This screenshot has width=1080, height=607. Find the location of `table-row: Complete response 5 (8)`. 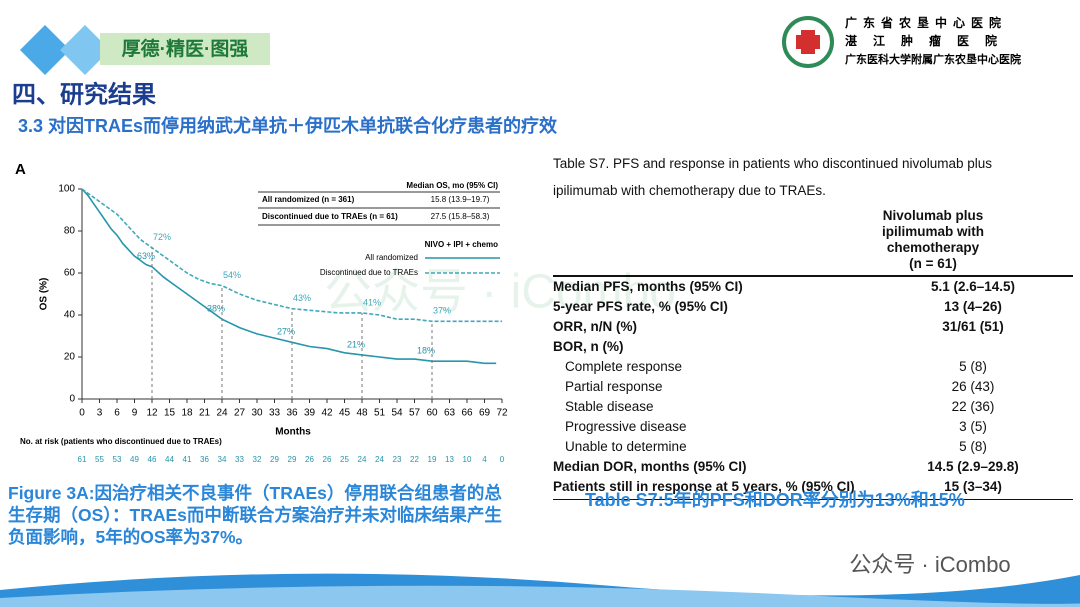

table-row: Complete response 5 (8) is located at coordinates (813, 367).